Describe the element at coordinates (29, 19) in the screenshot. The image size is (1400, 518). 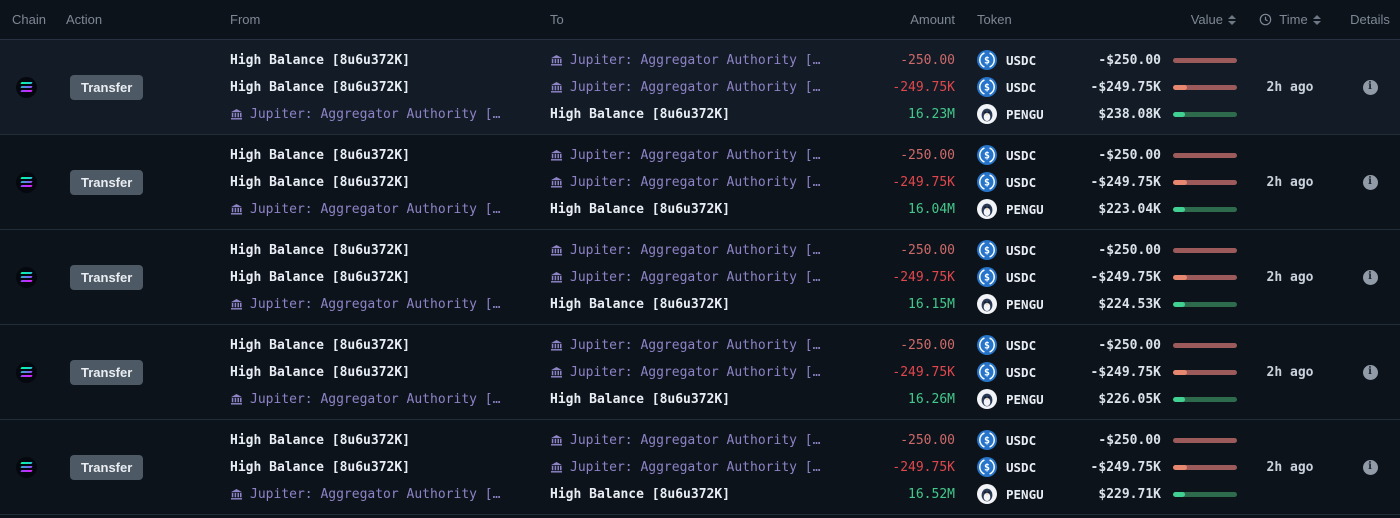
I see `column-header-chain: Chain` at that location.